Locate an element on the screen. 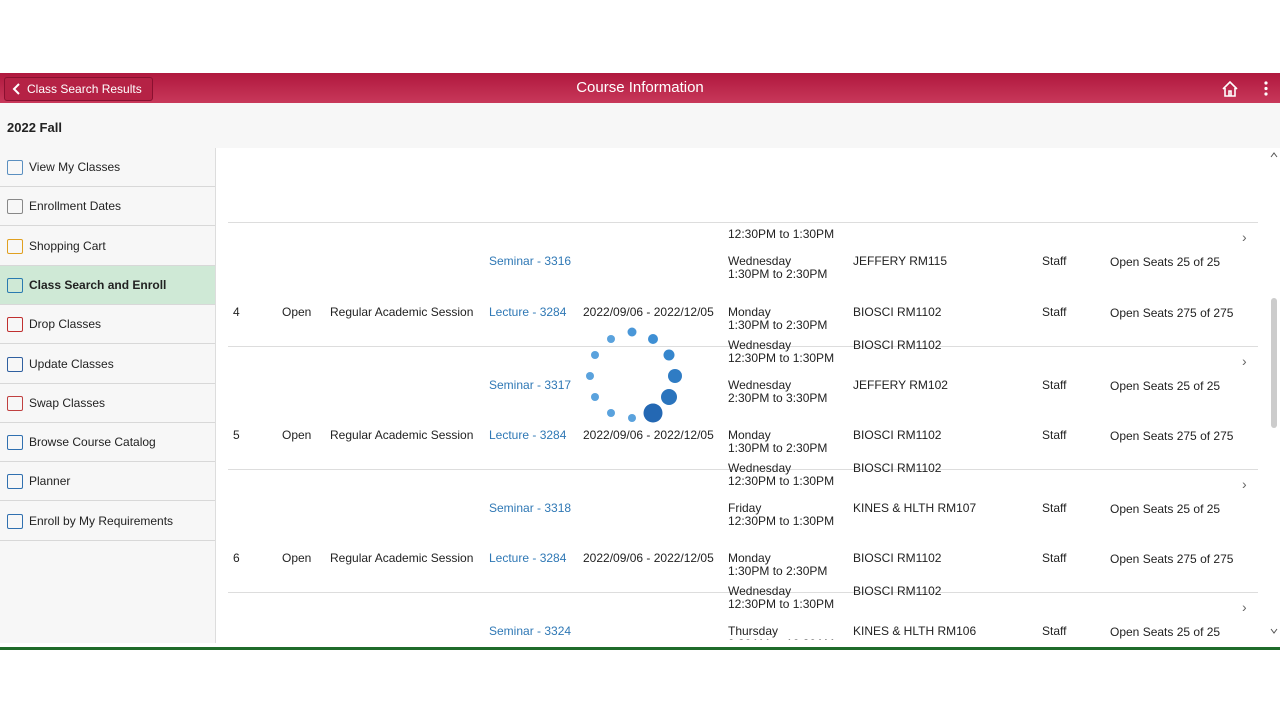 Image resolution: width=1280 pixels, height=720 pixels. section-link: Seminar - 3317 is located at coordinates (530, 385).